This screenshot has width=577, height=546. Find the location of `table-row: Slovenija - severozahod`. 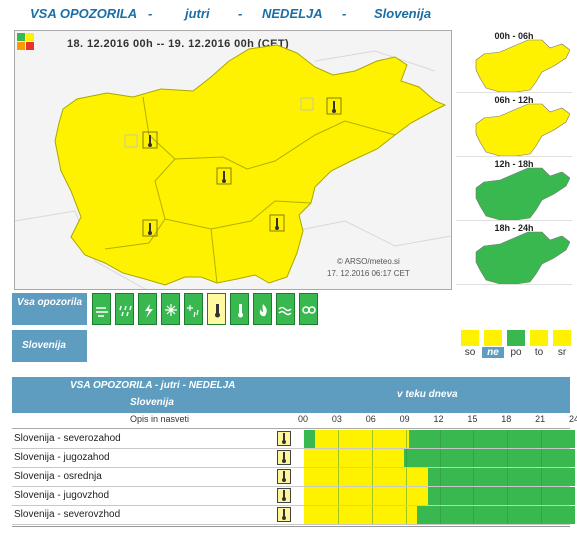

table-row: Slovenija - severozahod is located at coordinates (293, 439).